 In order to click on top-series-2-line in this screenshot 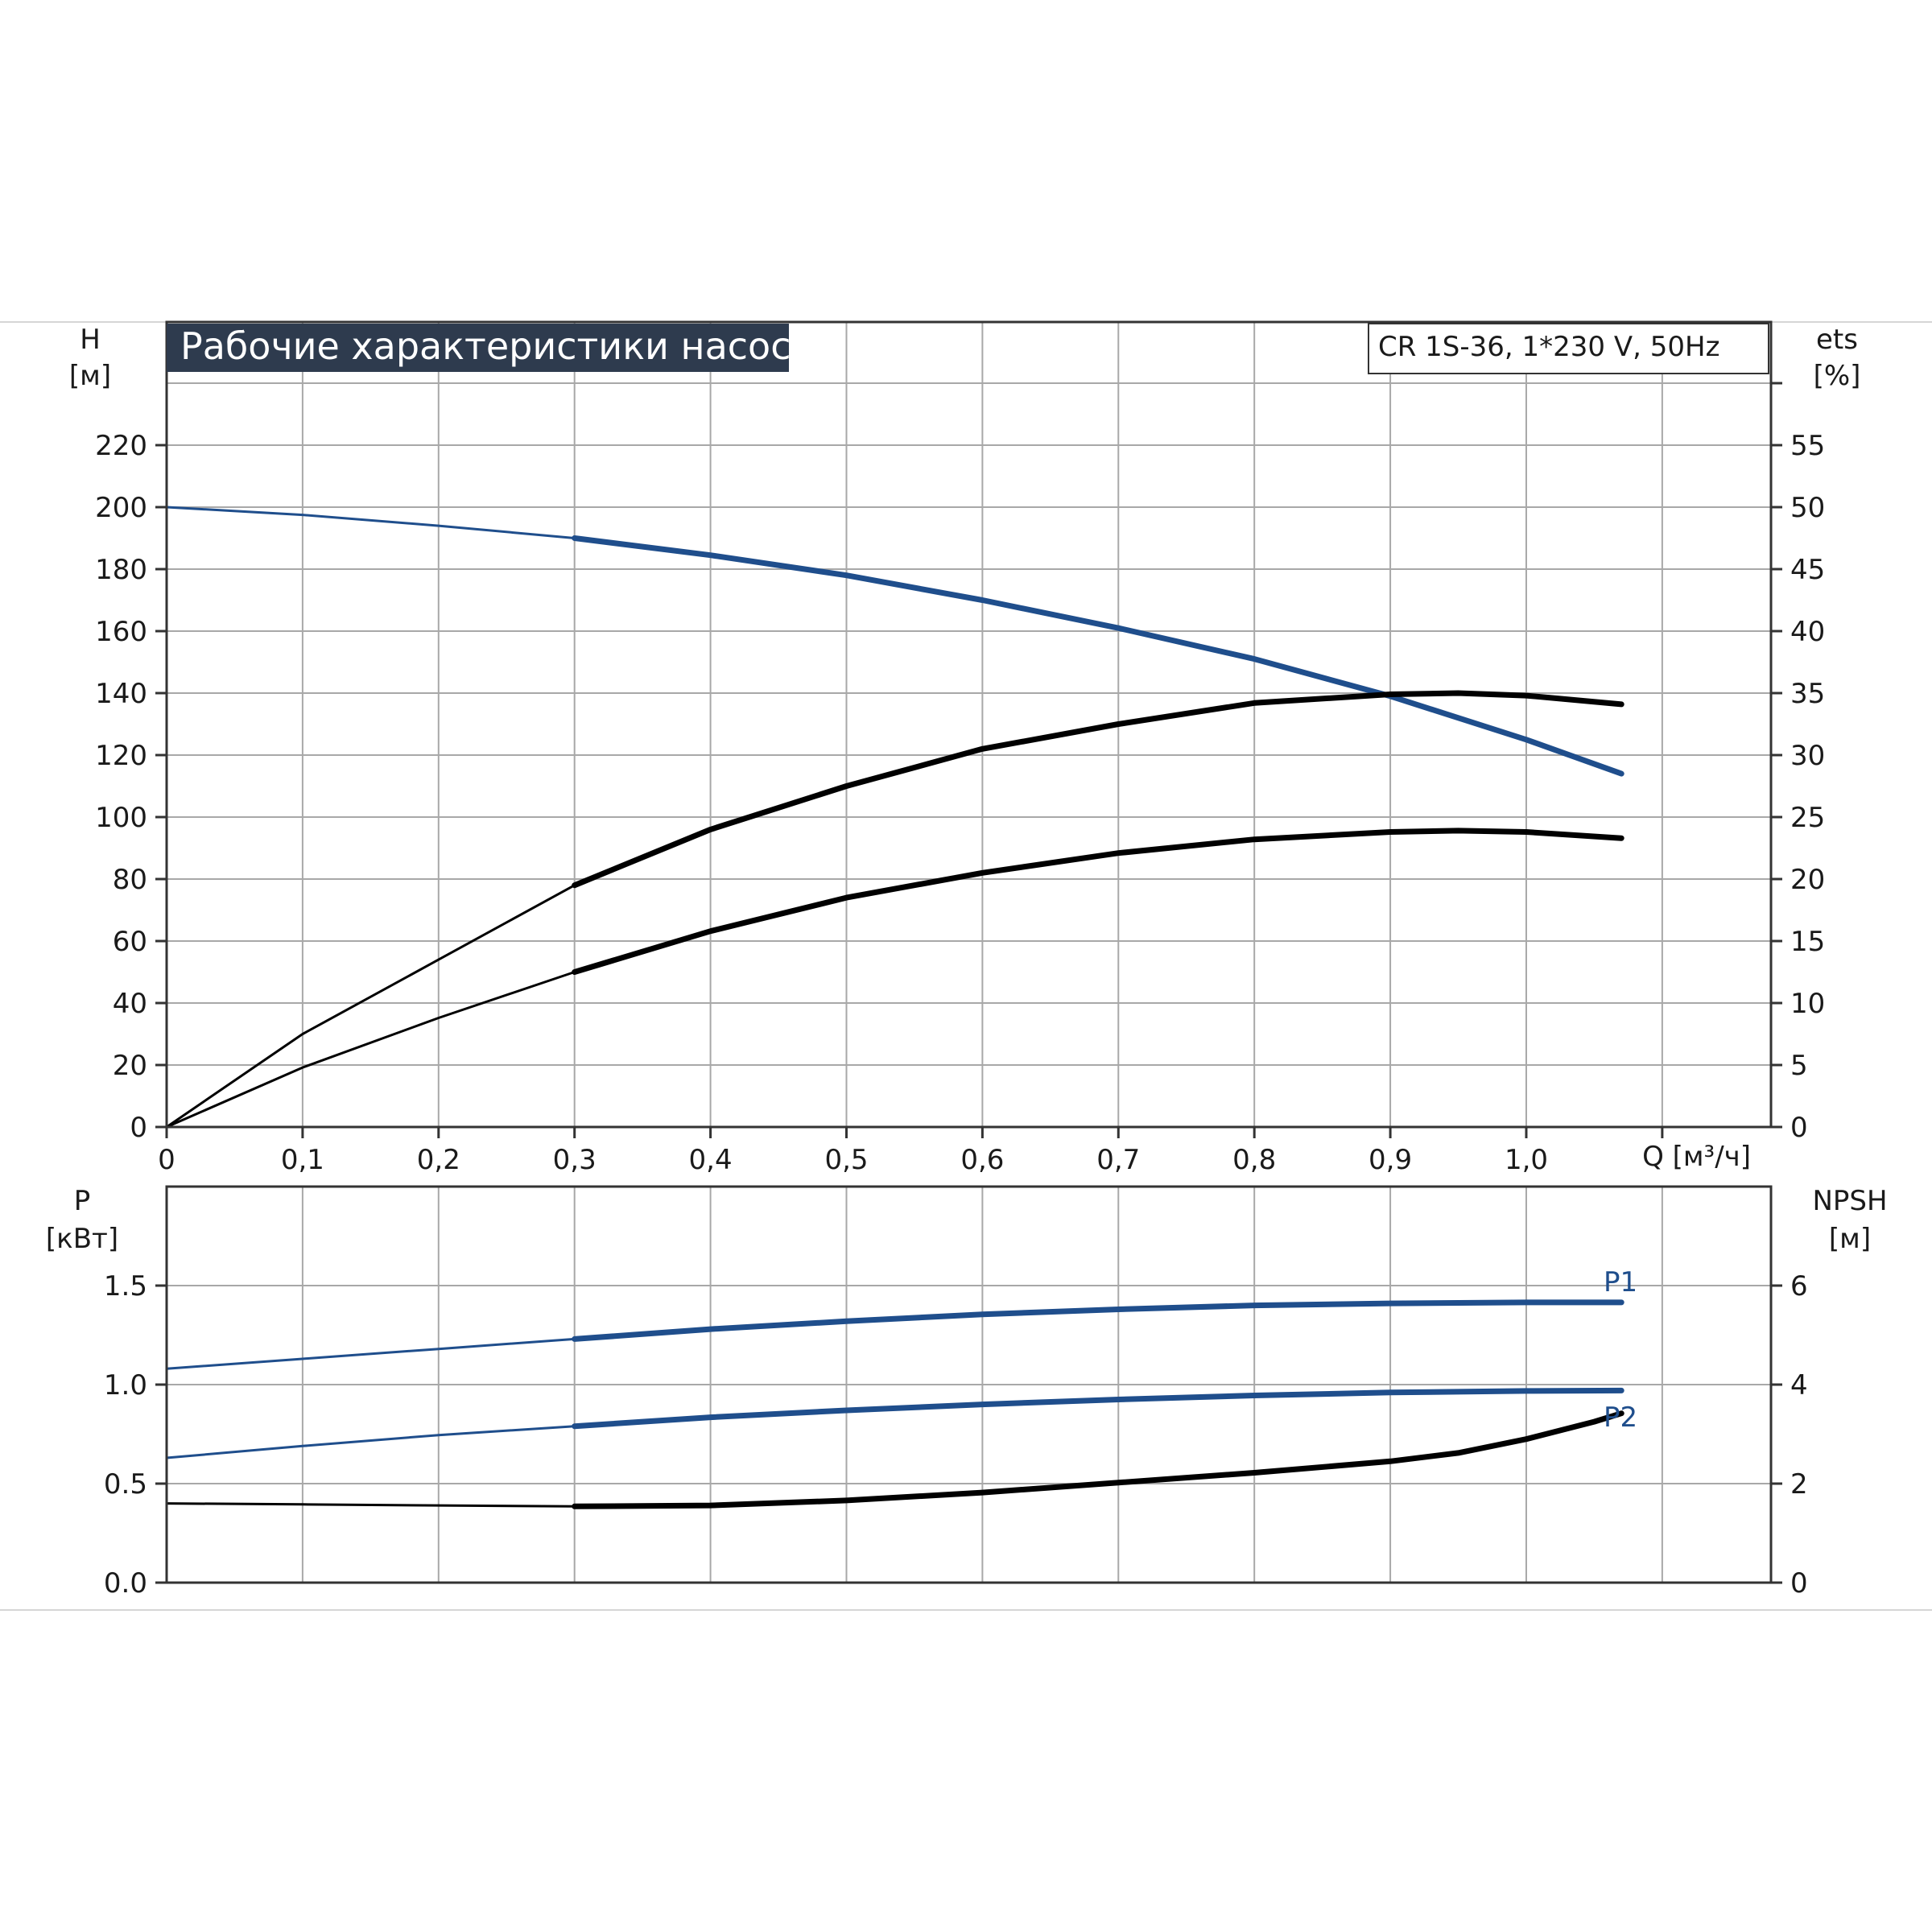, I will do `click(894, 979)`.